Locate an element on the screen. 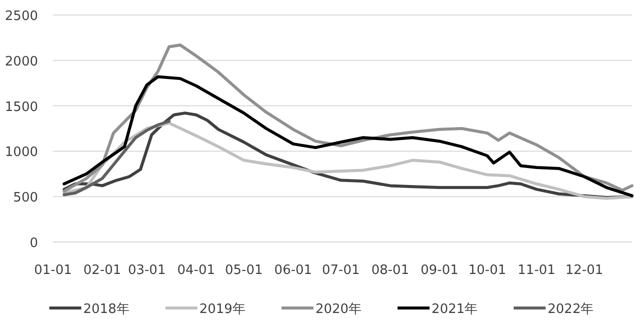  x-tick-label: 06-01 is located at coordinates (293, 270).